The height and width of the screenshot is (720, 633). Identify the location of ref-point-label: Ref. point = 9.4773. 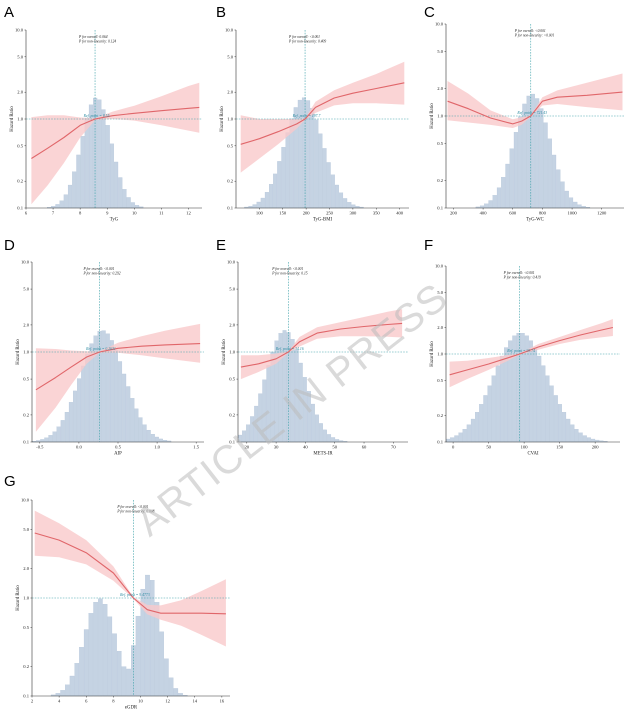
(134, 595).